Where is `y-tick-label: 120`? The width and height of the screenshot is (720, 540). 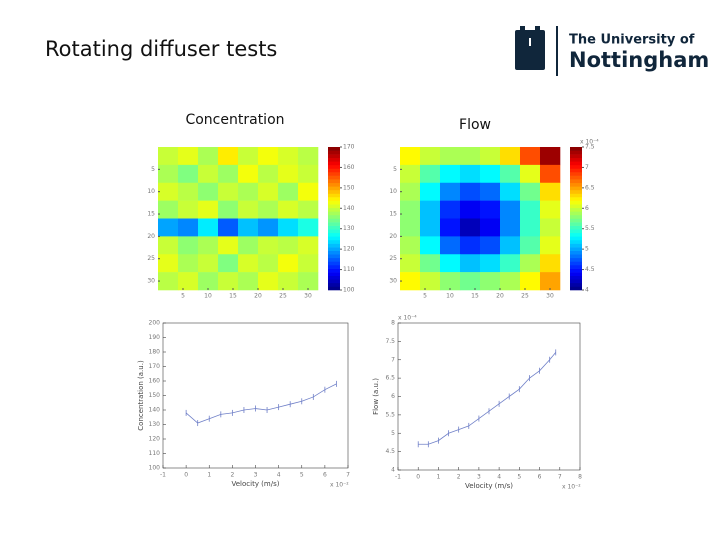
y-tick-label: 120 is located at coordinates (155, 439).